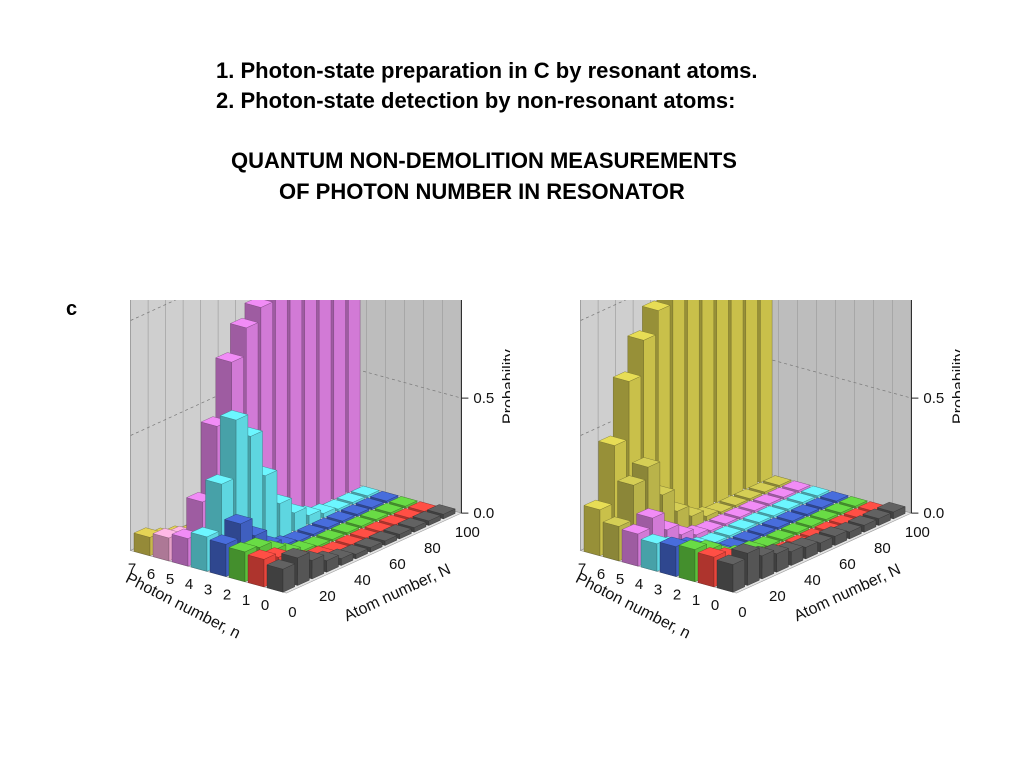 This screenshot has width=1024, height=768. Describe the element at coordinates (630, 548) in the screenshot. I see `bar-side-n5` at that location.